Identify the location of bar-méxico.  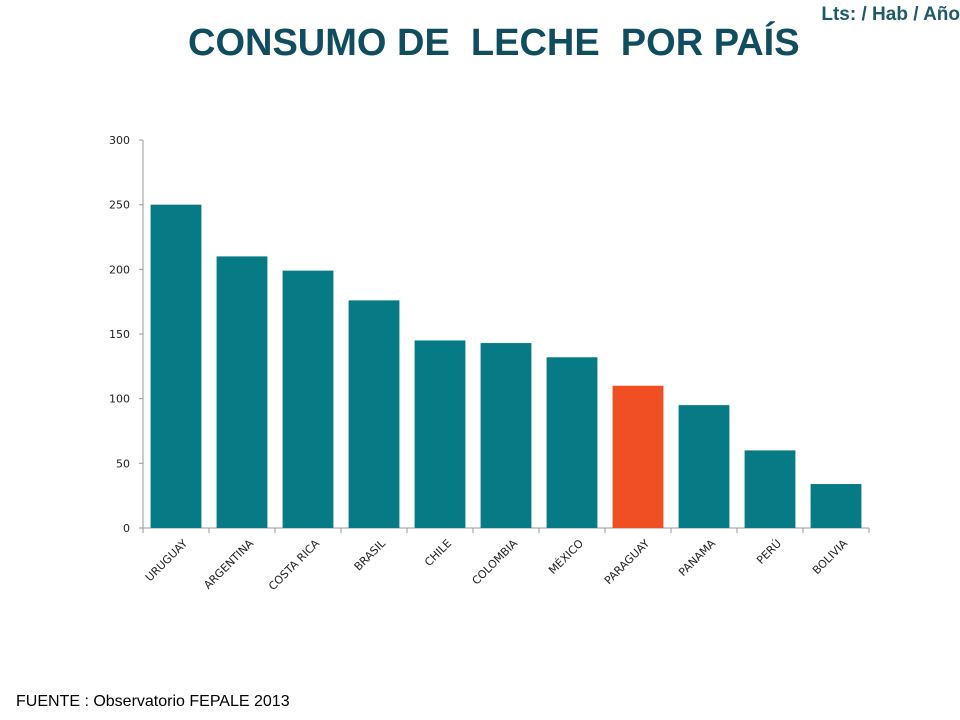
(572, 442).